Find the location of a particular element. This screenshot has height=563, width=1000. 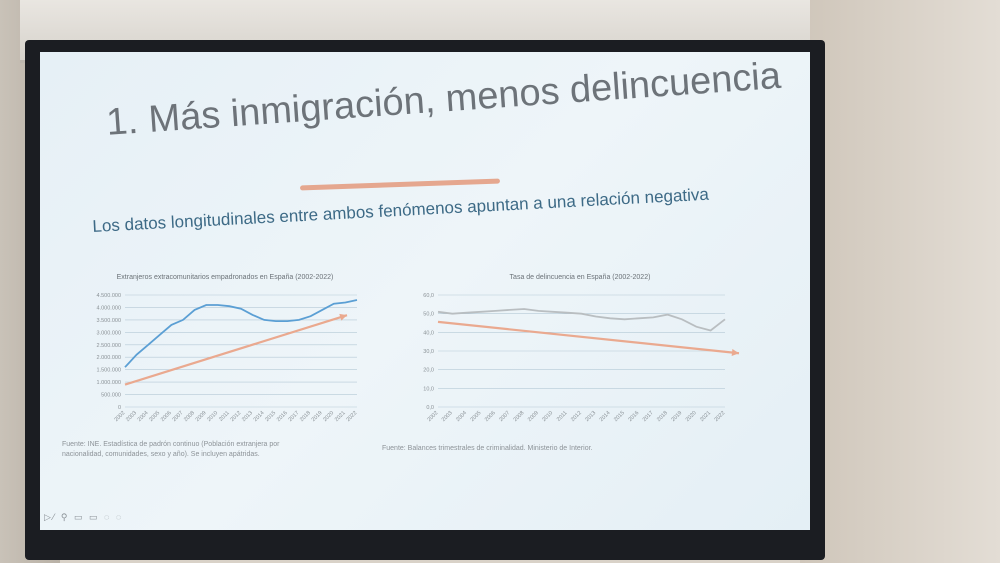

y-tick-label: 4.500.000 is located at coordinates (109, 296).